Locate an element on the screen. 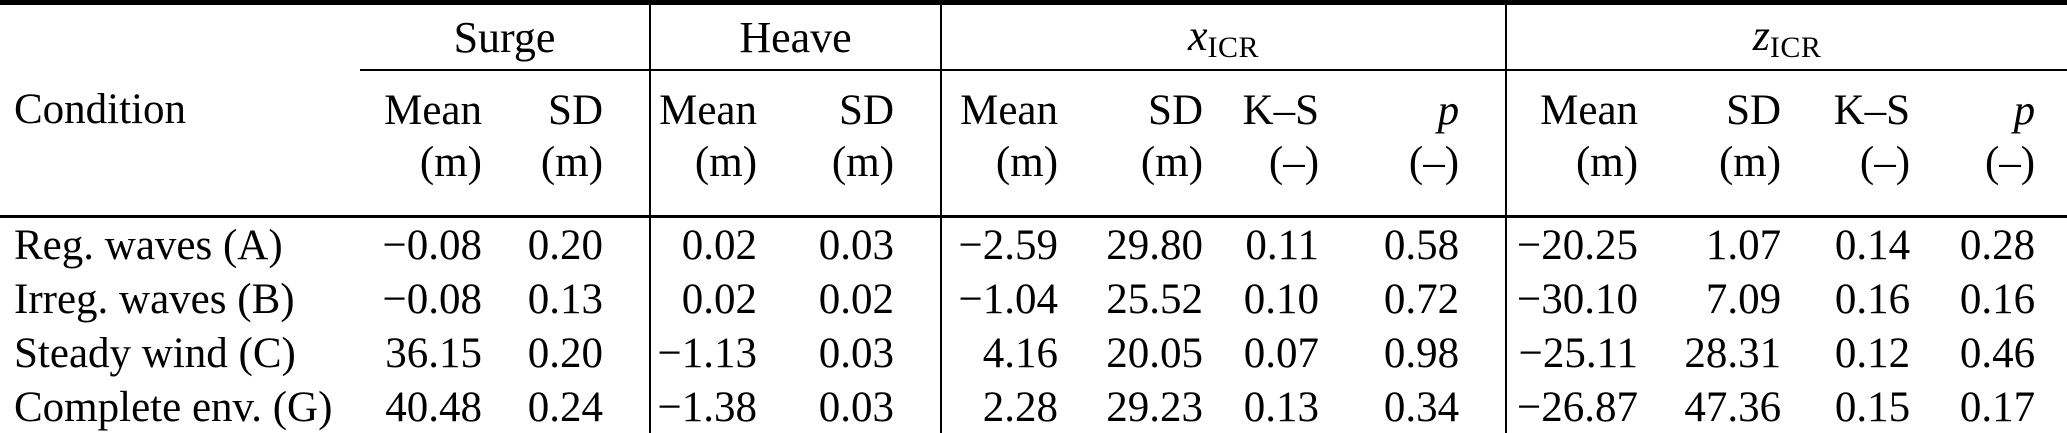 This screenshot has width=2067, height=433. cell-zicr-mean: −25.11 is located at coordinates (1578, 353).